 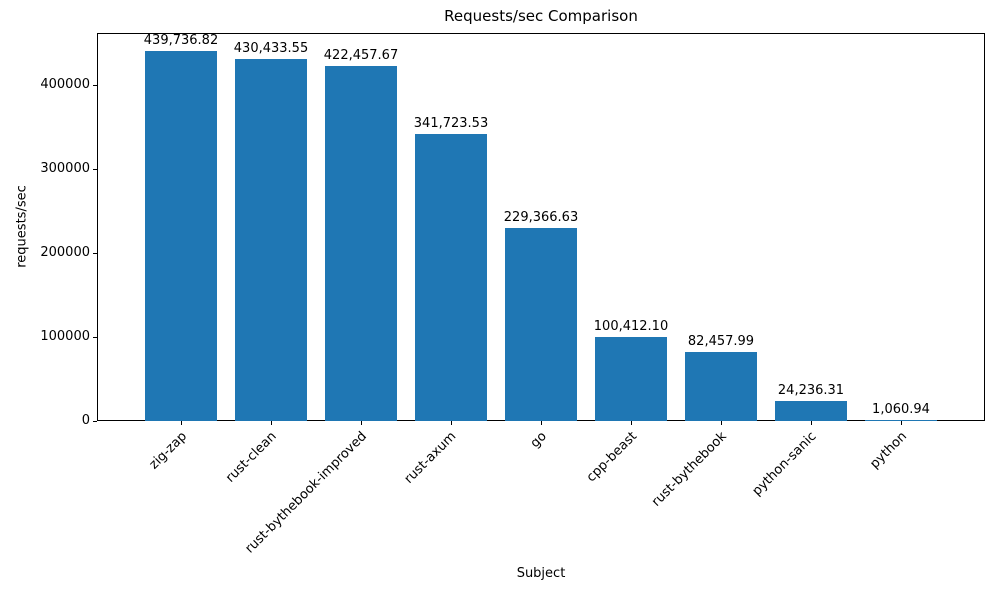 What do you see at coordinates (901, 409) in the screenshot?
I see `bar-value-label: 1,060.94` at bounding box center [901, 409].